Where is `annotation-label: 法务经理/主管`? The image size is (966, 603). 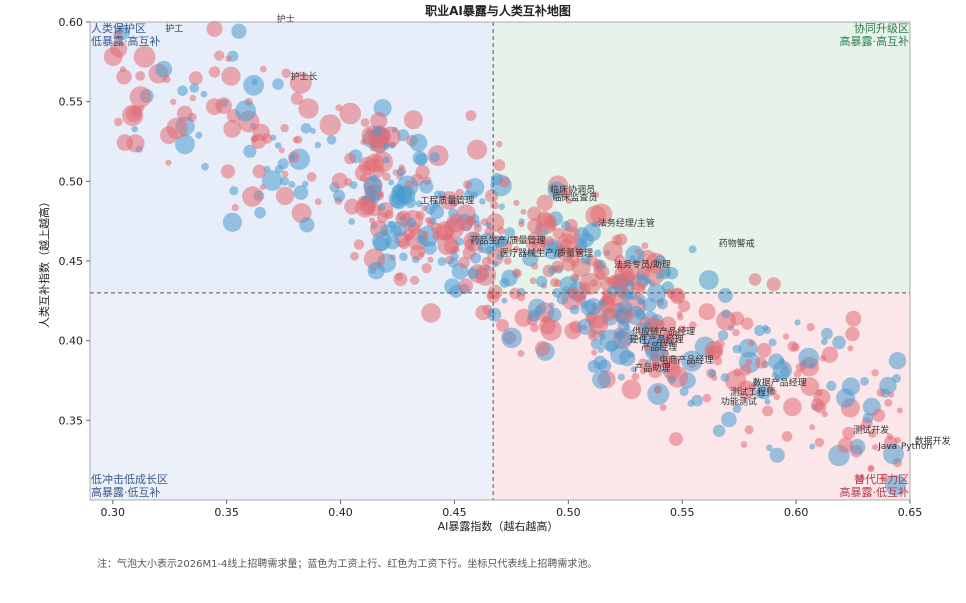
annotation-label: 法务经理/主管 is located at coordinates (626, 223).